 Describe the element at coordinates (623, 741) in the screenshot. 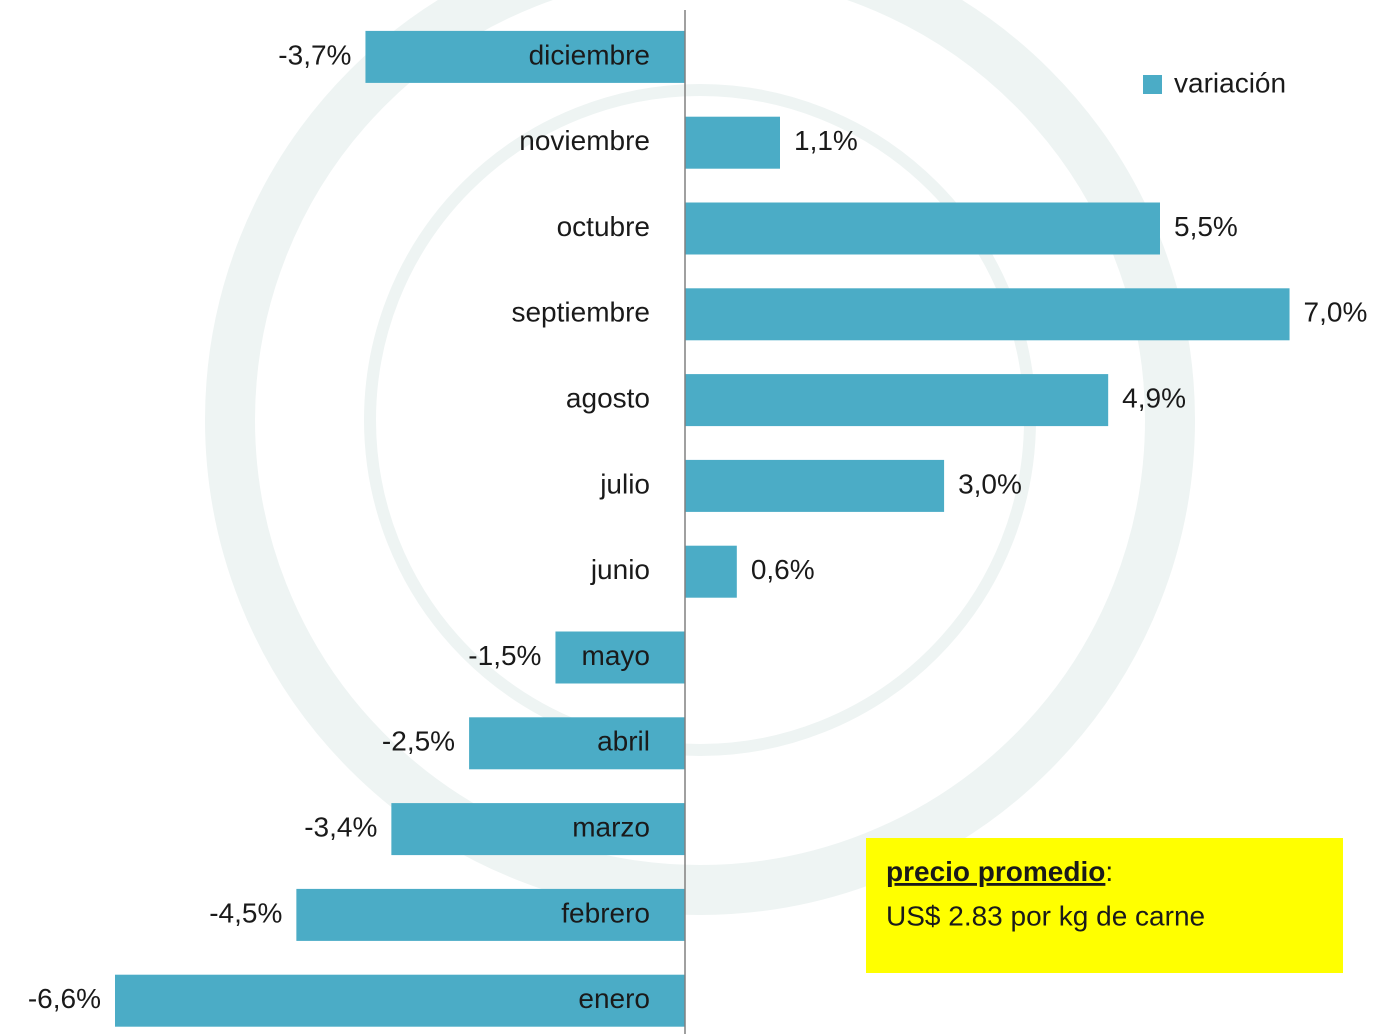

I see `category-label: abril` at that location.